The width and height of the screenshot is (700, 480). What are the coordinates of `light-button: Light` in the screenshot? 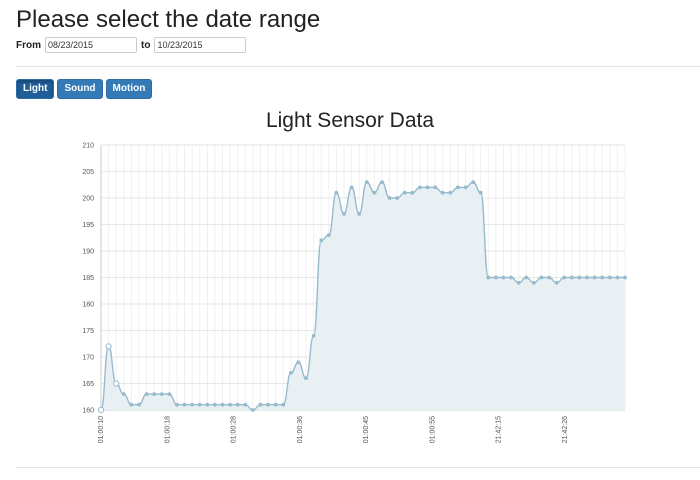 It's located at (35, 89).